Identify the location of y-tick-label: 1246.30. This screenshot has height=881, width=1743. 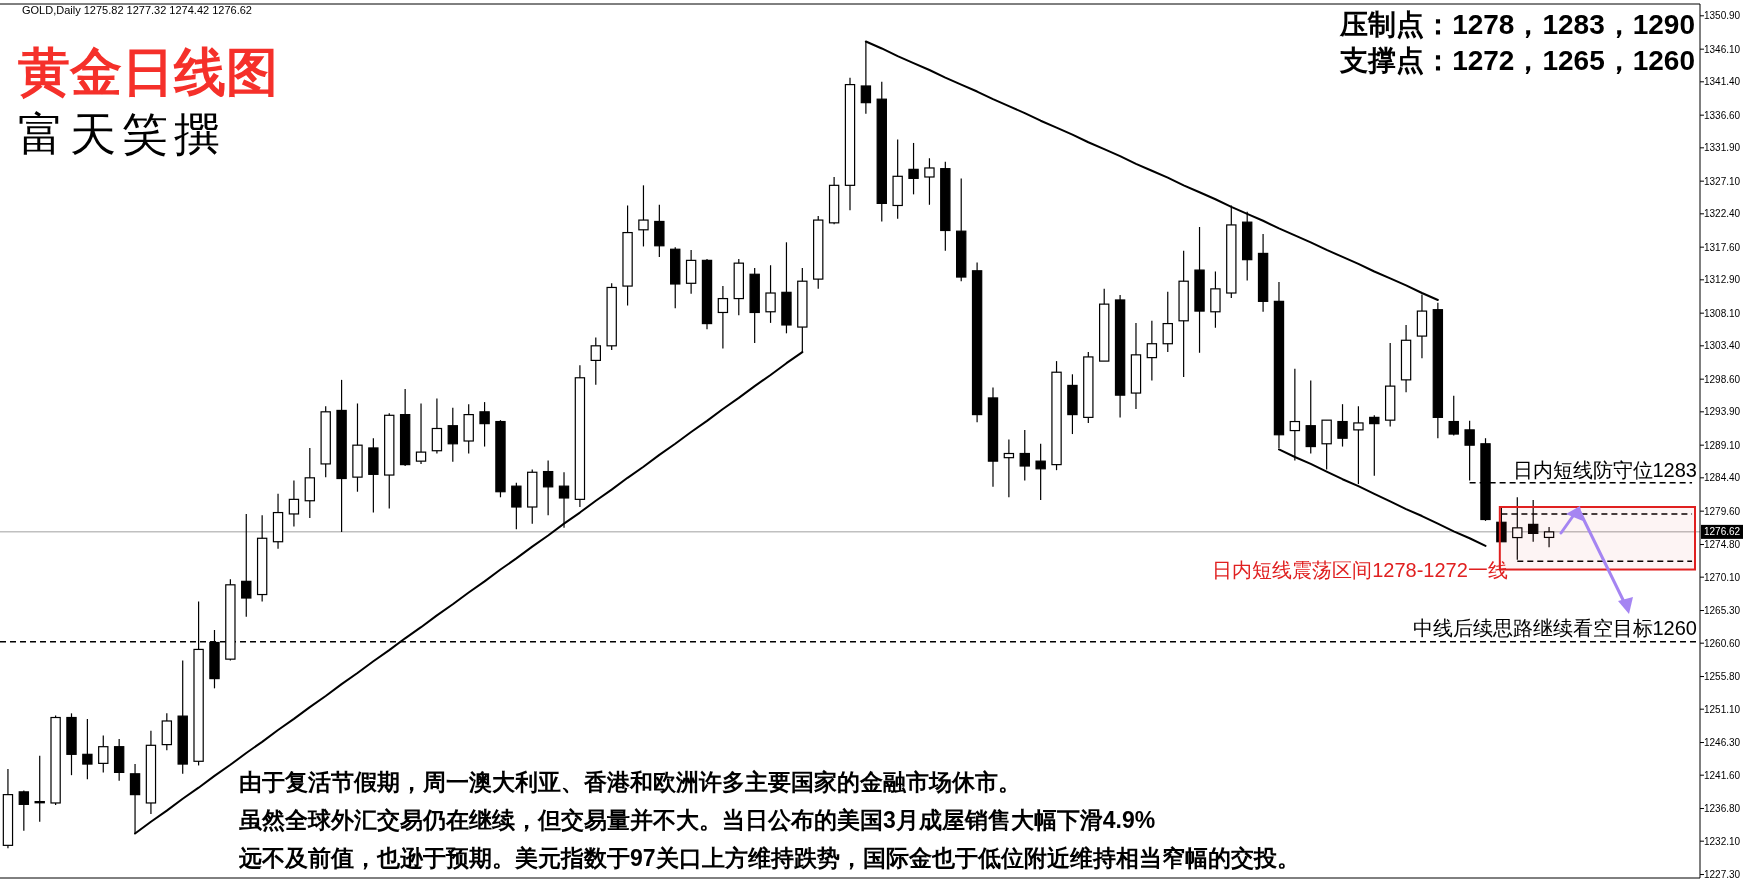
(1722, 743).